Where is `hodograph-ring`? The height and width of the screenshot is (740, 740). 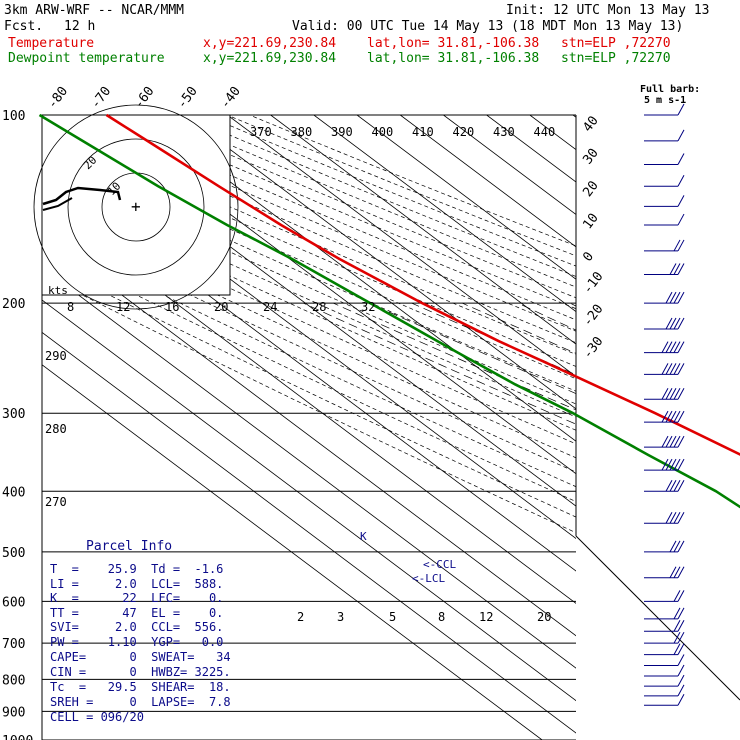
hodograph-ring is located at coordinates (136, 207).